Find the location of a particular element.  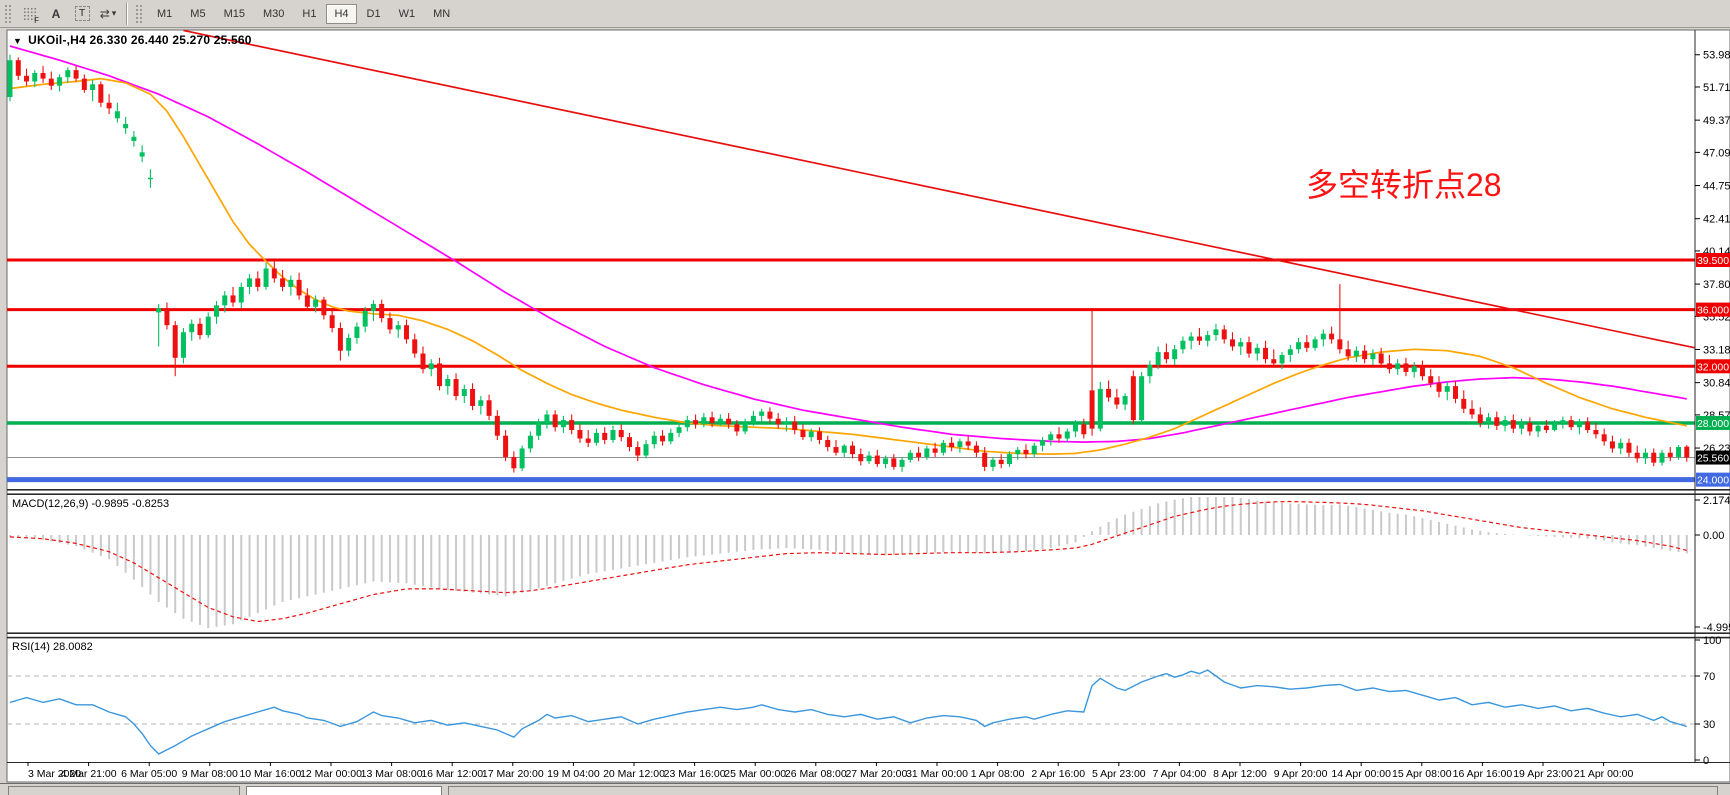

svg-text: 6 Mar 05:00 is located at coordinates (149, 774).